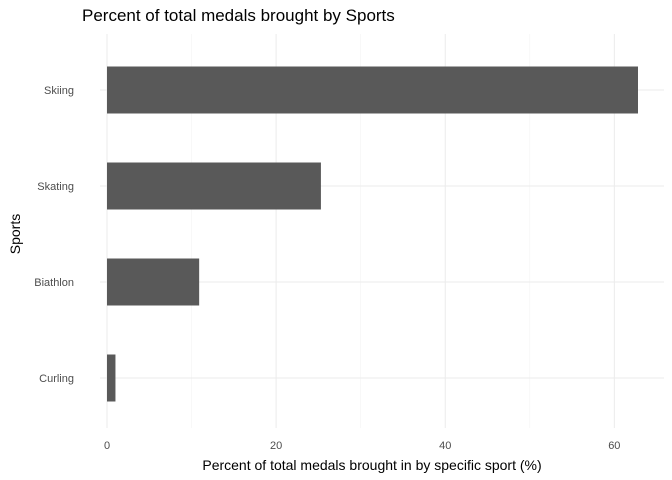 The height and width of the screenshot is (480, 672). Describe the element at coordinates (56, 379) in the screenshot. I see `y-tick-label: Curling` at that location.